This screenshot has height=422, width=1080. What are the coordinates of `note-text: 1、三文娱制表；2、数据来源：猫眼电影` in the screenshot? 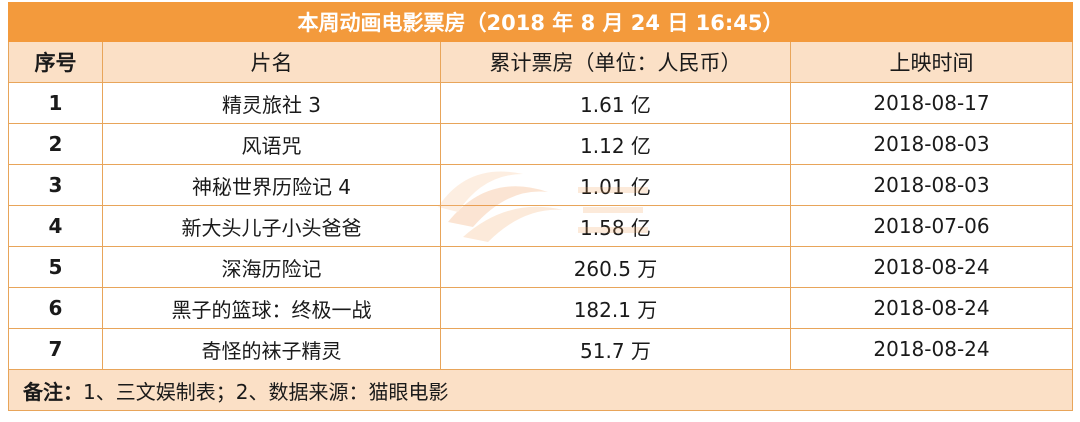 It's located at (266, 391).